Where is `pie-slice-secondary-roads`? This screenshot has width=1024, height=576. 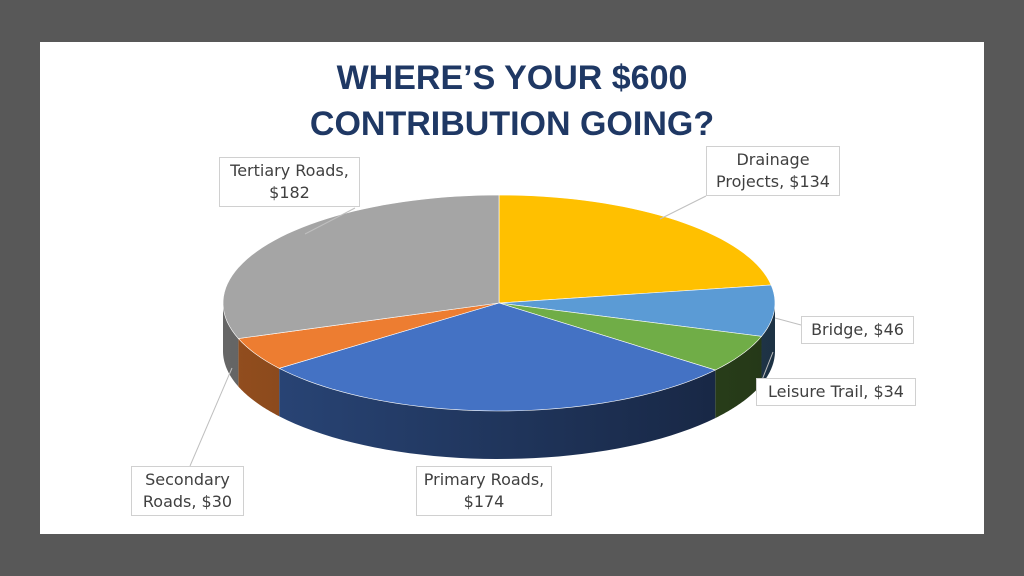
pie-slice-secondary-roads is located at coordinates (368, 335).